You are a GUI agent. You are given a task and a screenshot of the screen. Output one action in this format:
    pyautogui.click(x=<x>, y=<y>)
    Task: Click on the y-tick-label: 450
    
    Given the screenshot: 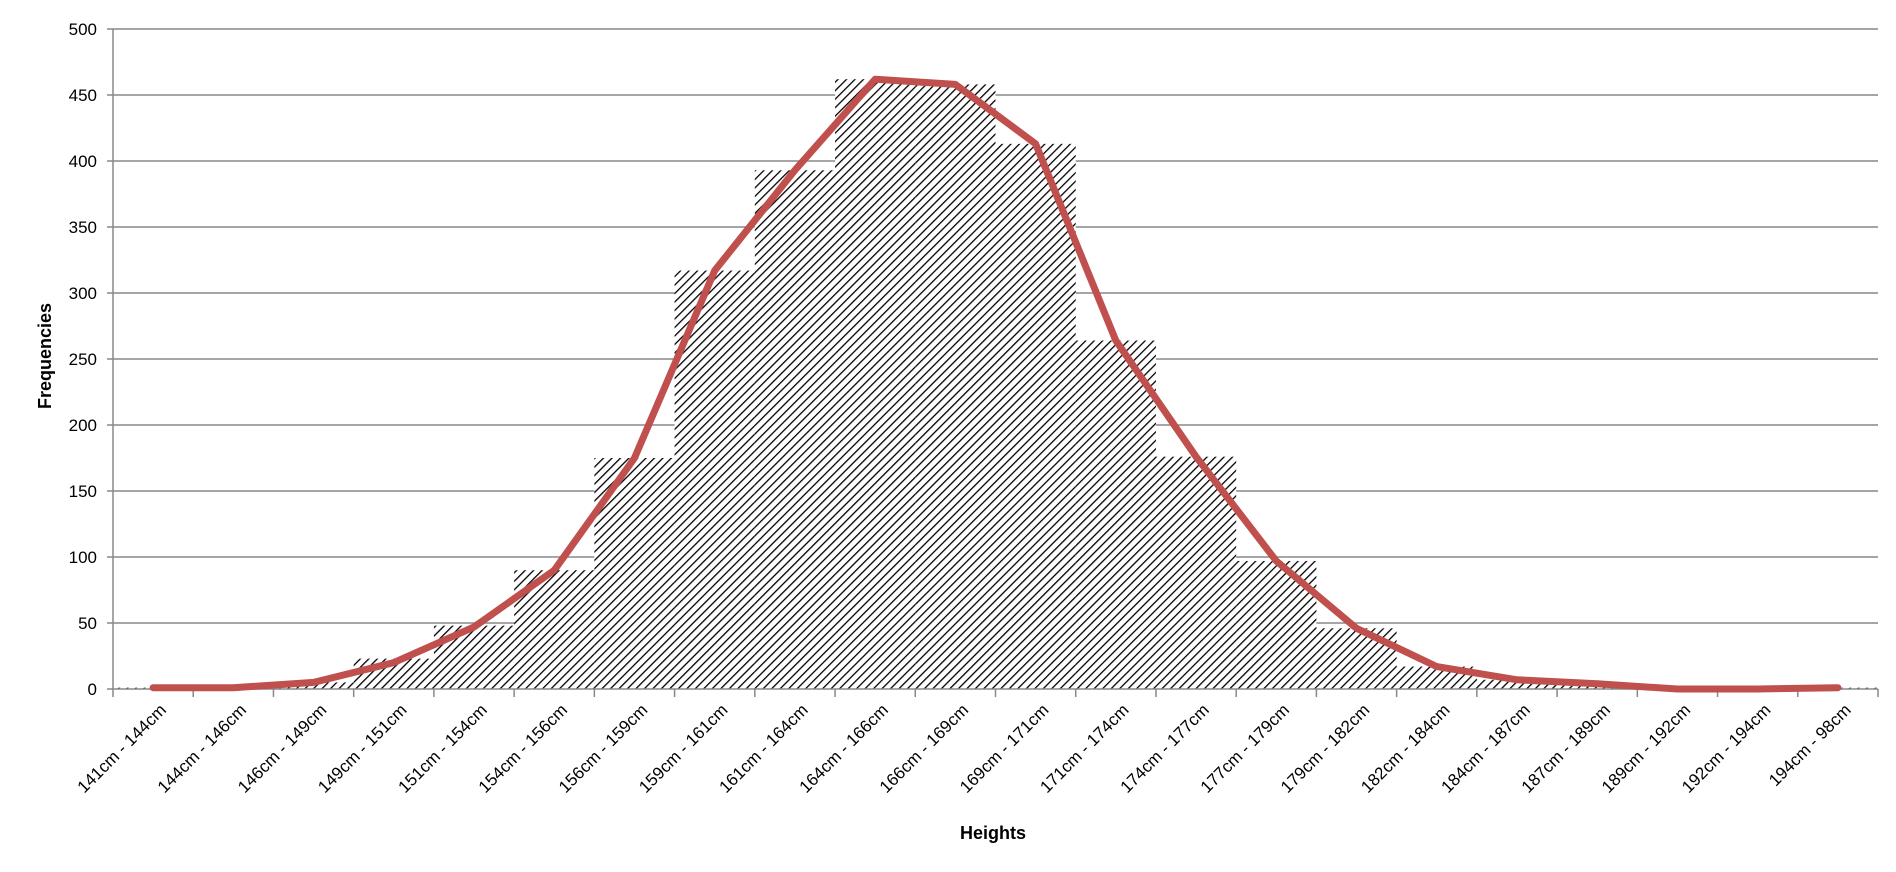 What is the action you would take?
    pyautogui.click(x=83, y=95)
    